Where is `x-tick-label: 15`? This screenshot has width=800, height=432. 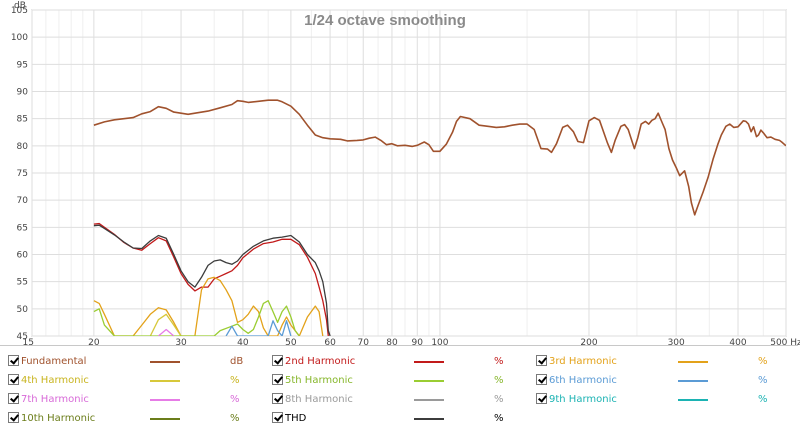
x-tick-label: 15 is located at coordinates (28, 341).